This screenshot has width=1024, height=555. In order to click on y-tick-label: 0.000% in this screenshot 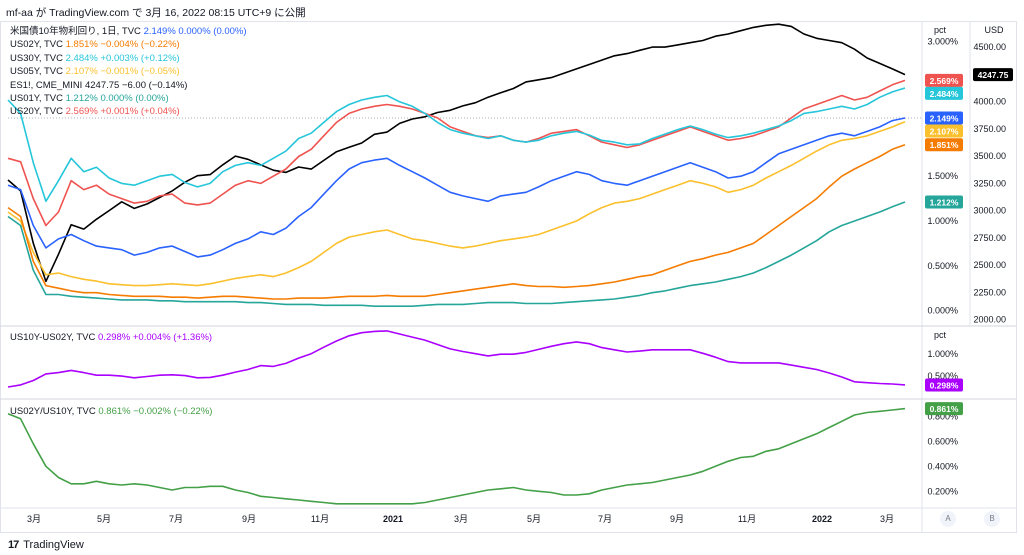, I will do `click(942, 311)`.